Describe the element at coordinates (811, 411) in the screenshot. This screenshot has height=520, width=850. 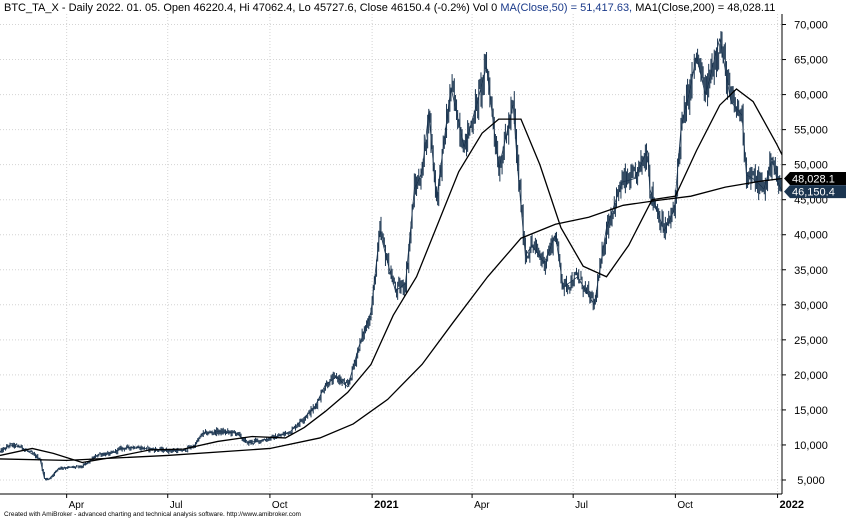
I see `y-tick-label: 15,000` at that location.